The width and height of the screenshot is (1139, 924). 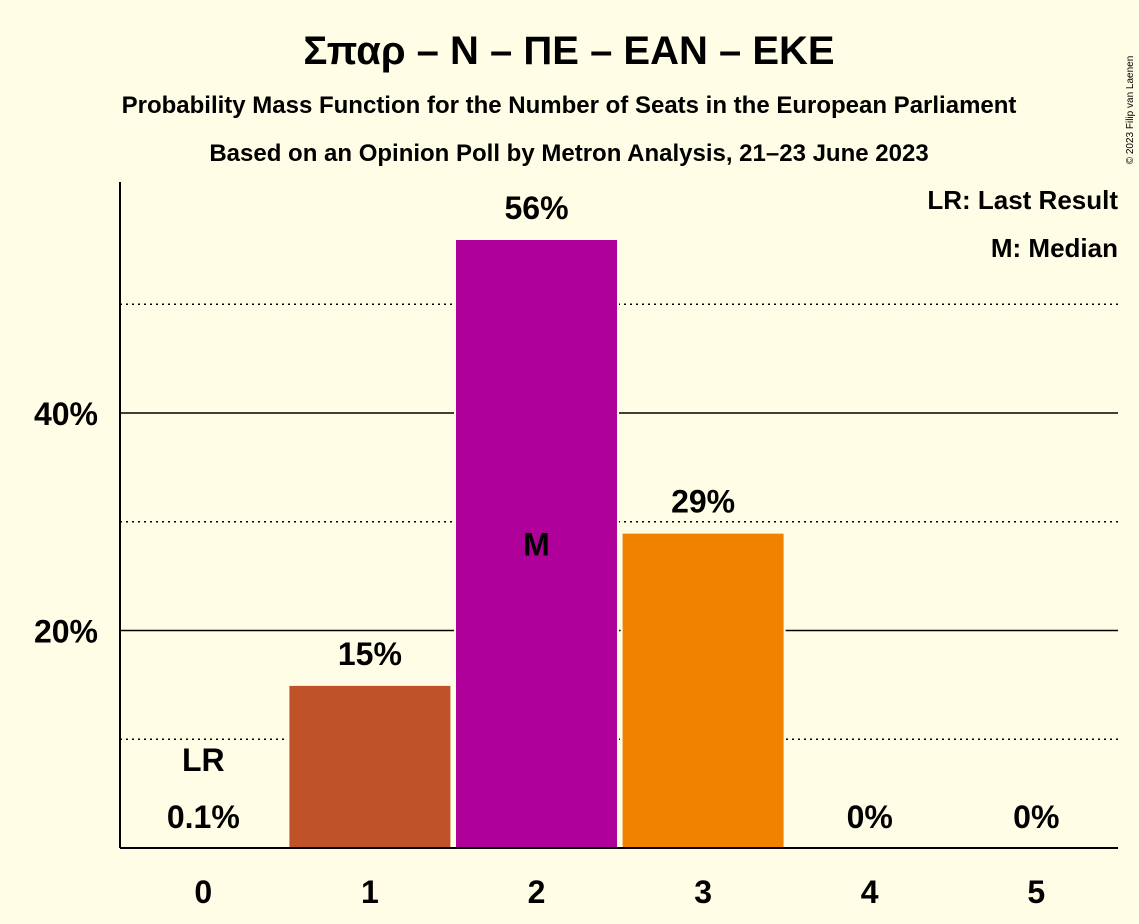 What do you see at coordinates (703, 892) in the screenshot?
I see `x-tick-label: 3` at bounding box center [703, 892].